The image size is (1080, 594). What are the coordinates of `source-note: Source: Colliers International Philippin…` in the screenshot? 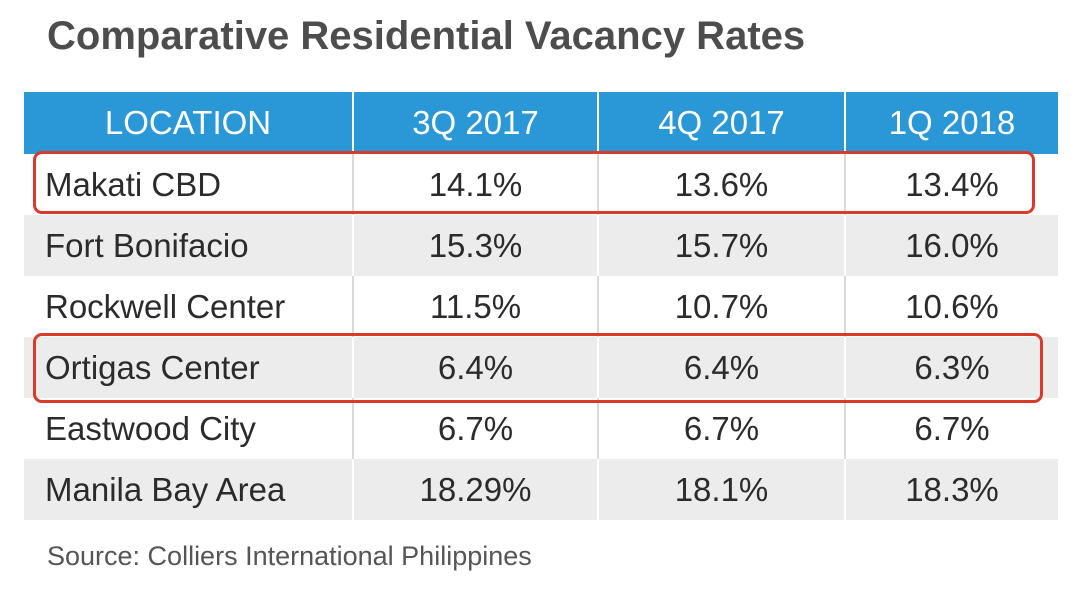 It's located at (289, 556).